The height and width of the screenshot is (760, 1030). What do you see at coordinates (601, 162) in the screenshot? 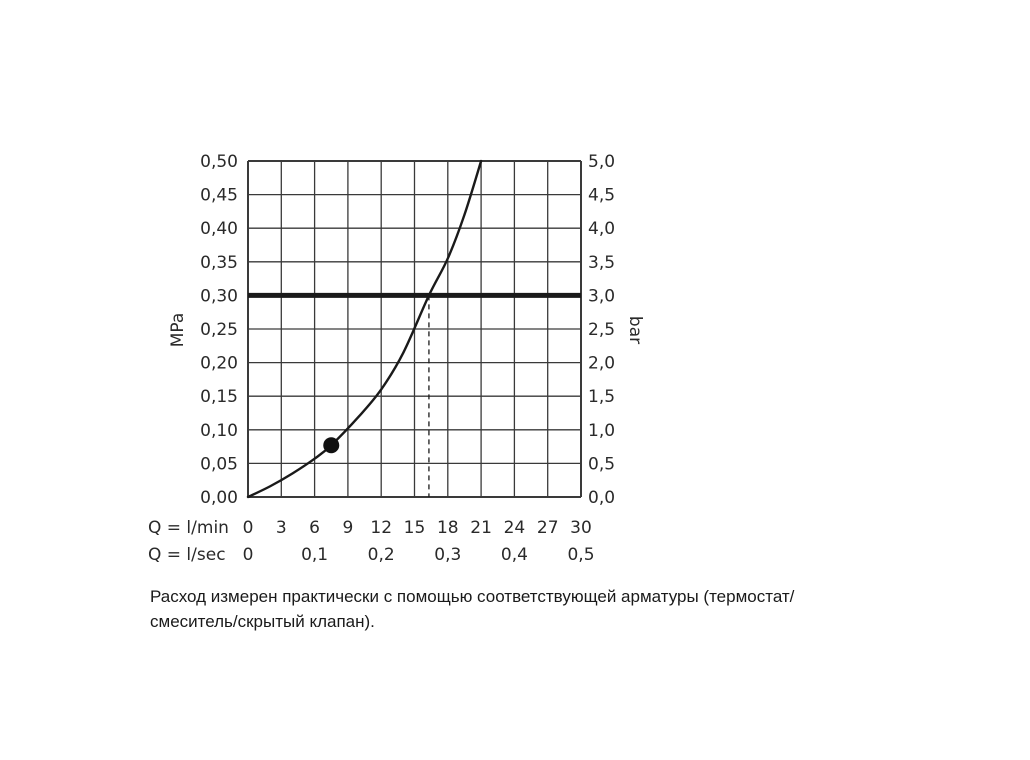
I see `right-axis-tick-label: 5,0` at bounding box center [601, 162].